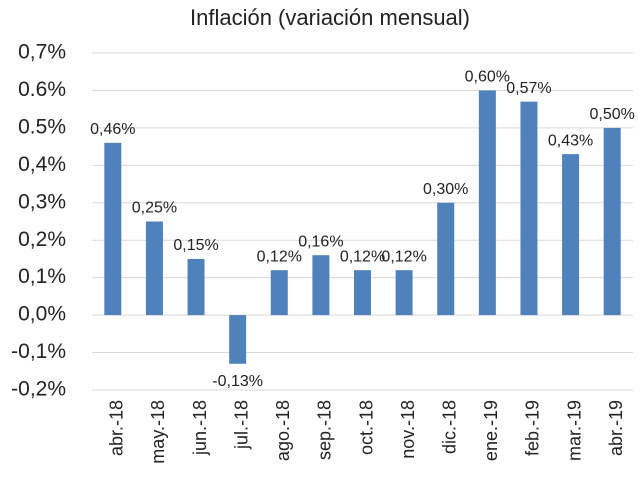 This screenshot has width=639, height=489. I want to click on data-label: -0,13%, so click(237, 381).